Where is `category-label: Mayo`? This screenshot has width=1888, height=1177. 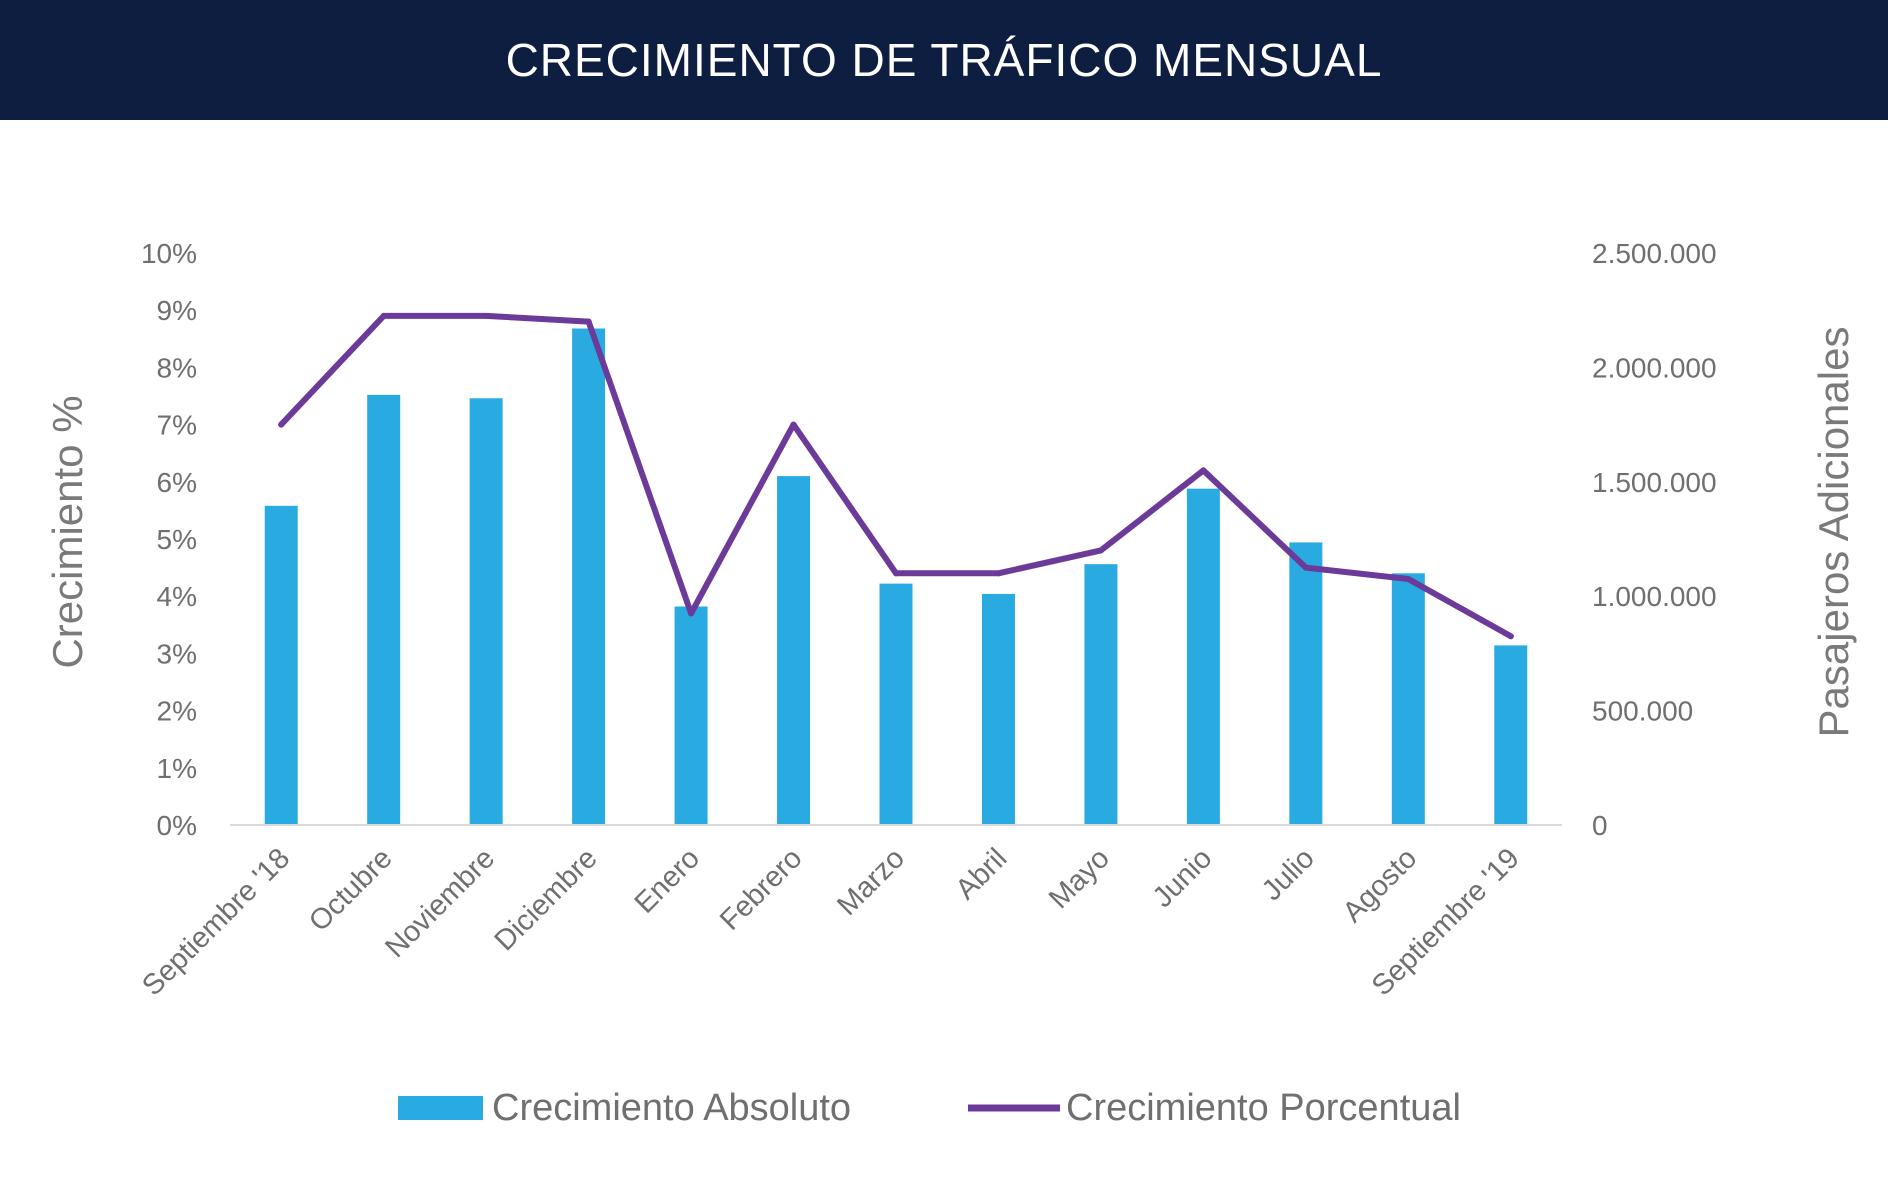 category-label: Mayo is located at coordinates (1079, 878).